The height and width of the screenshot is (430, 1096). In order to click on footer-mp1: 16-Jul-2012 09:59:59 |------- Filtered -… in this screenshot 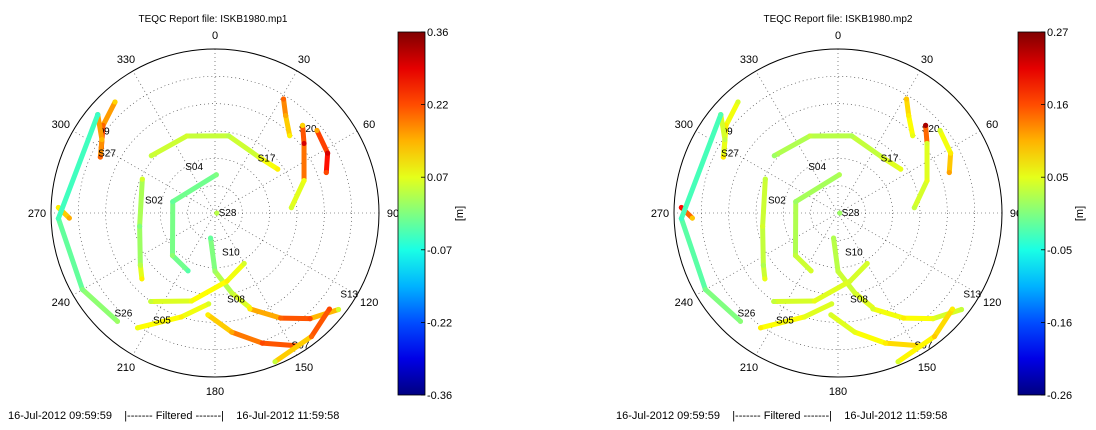, I will do `click(173, 416)`.